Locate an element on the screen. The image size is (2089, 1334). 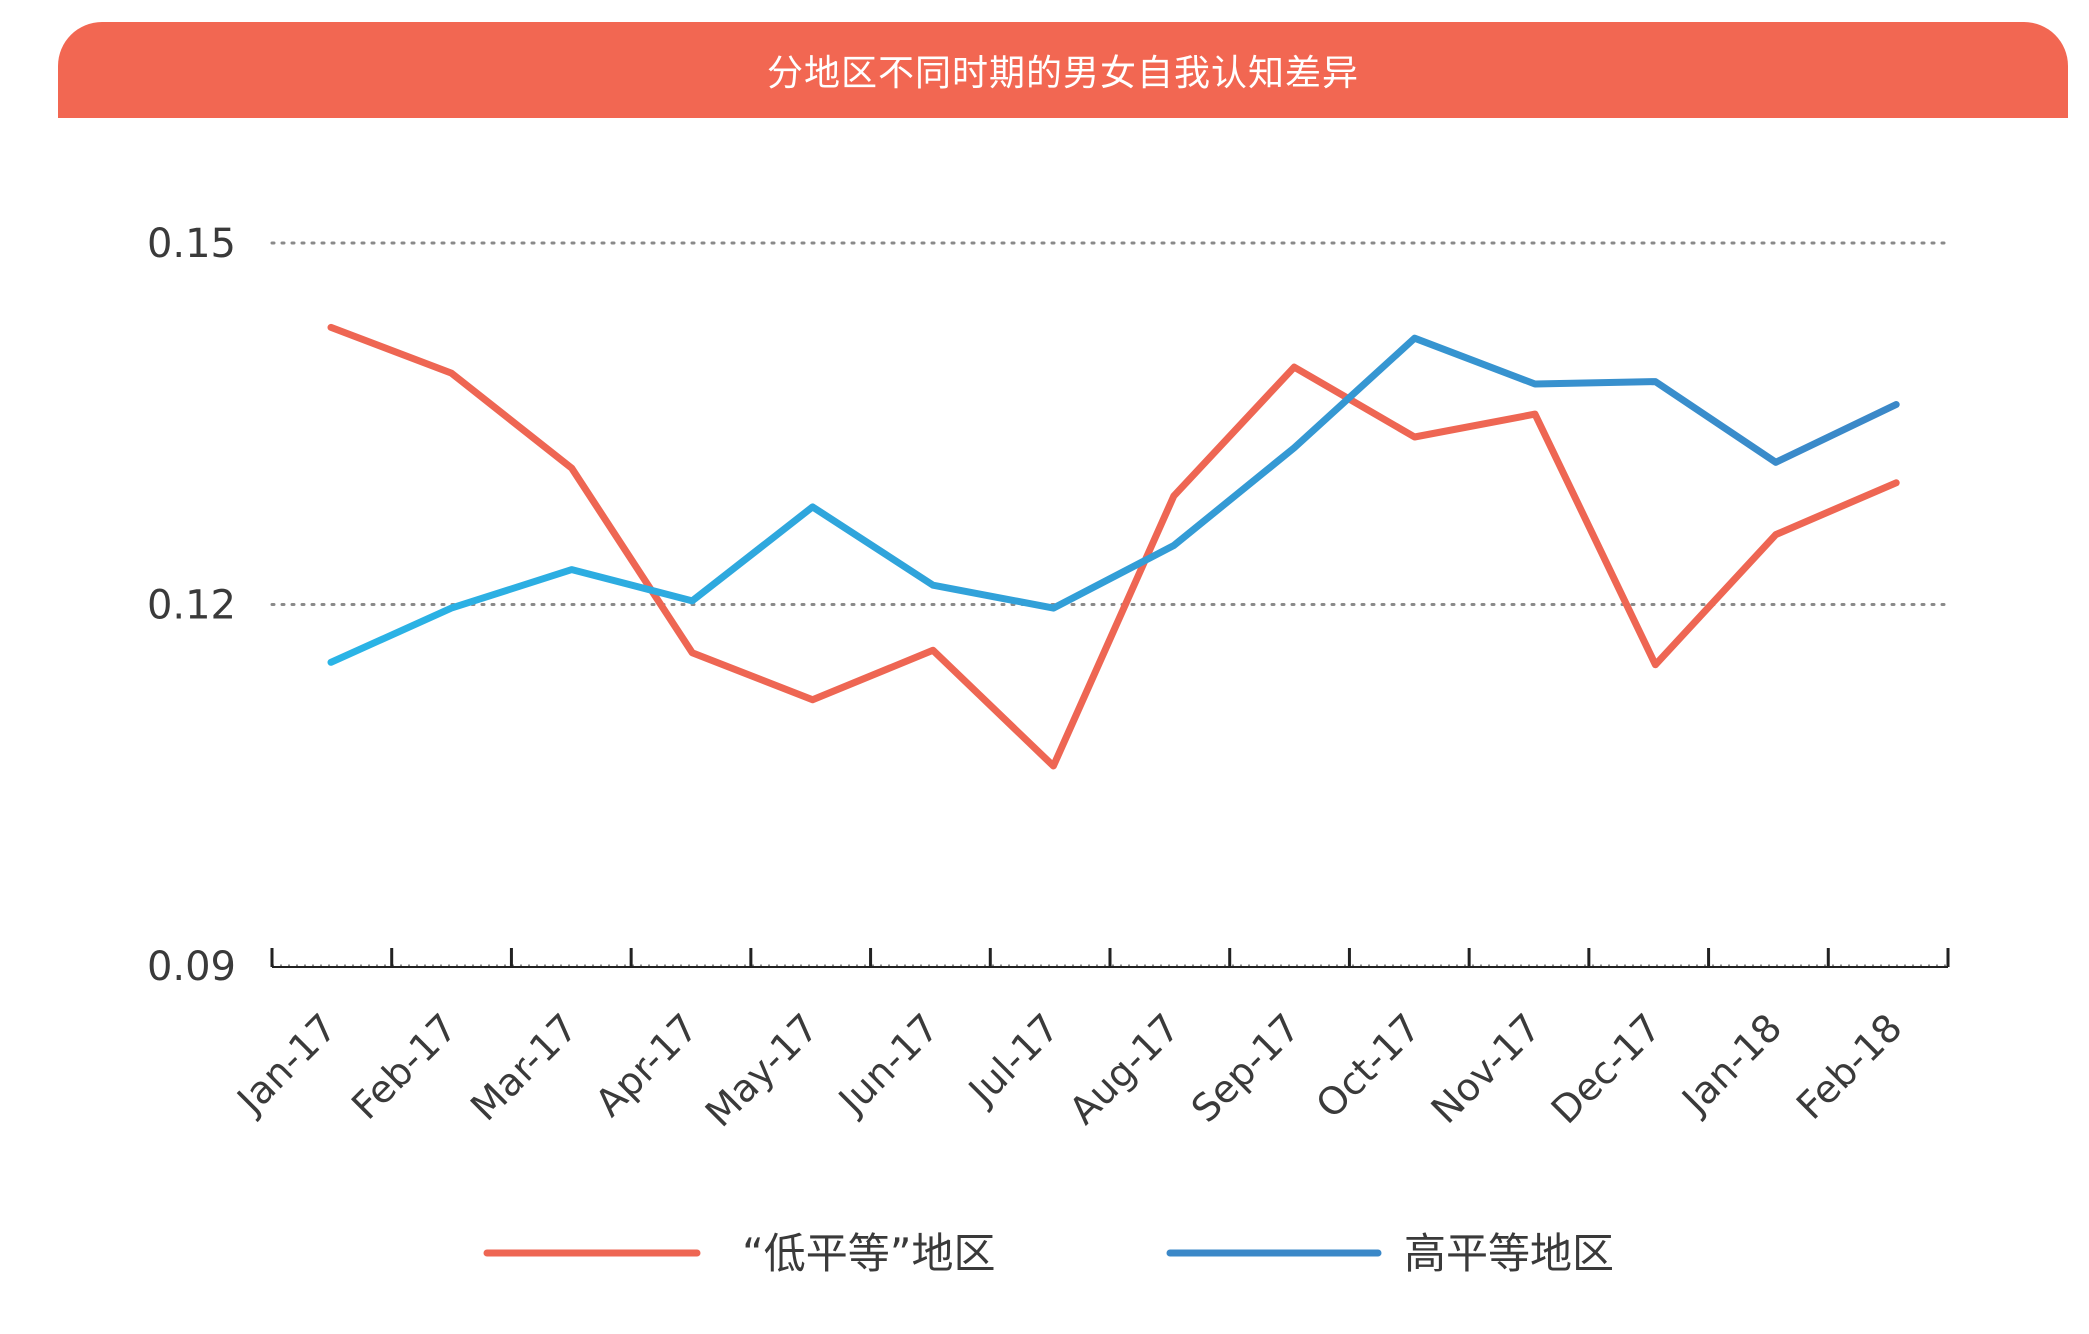
chart-title-banner: 分地区不同时期的男女自我认知差异 is located at coordinates (1063, 70).